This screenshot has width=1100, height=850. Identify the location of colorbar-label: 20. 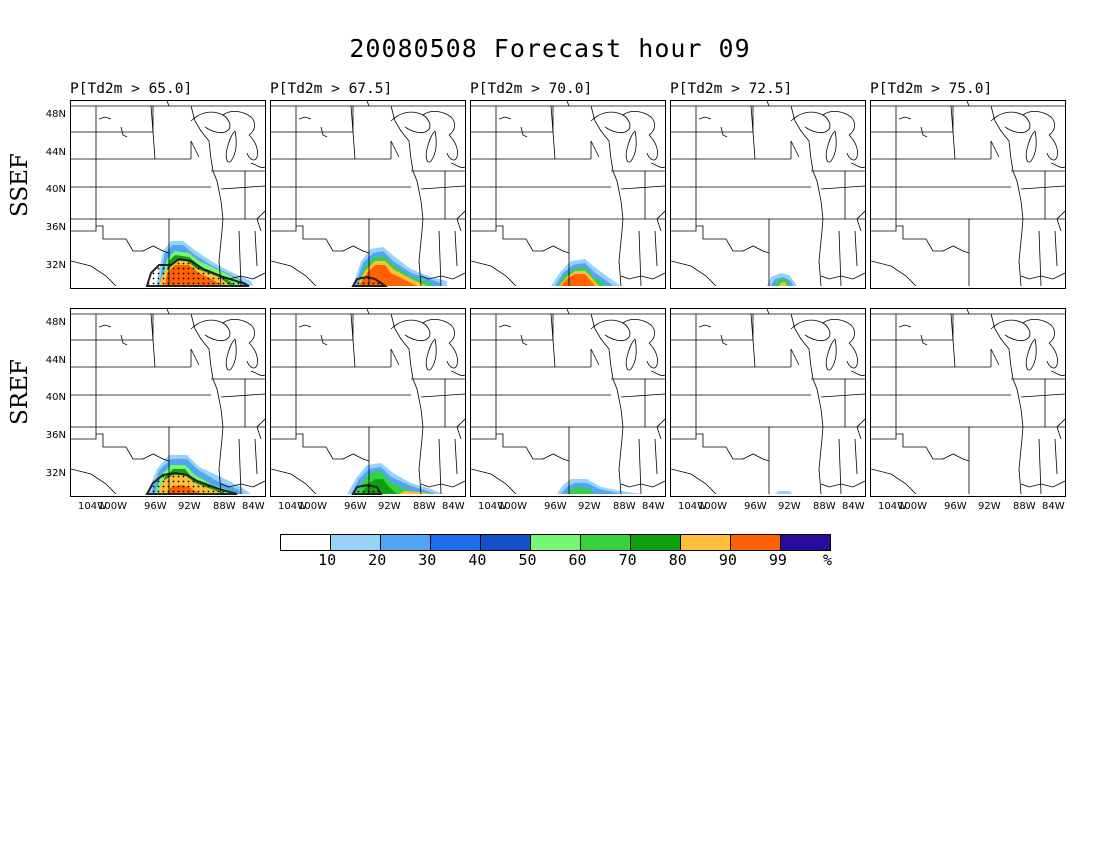
(377, 560).